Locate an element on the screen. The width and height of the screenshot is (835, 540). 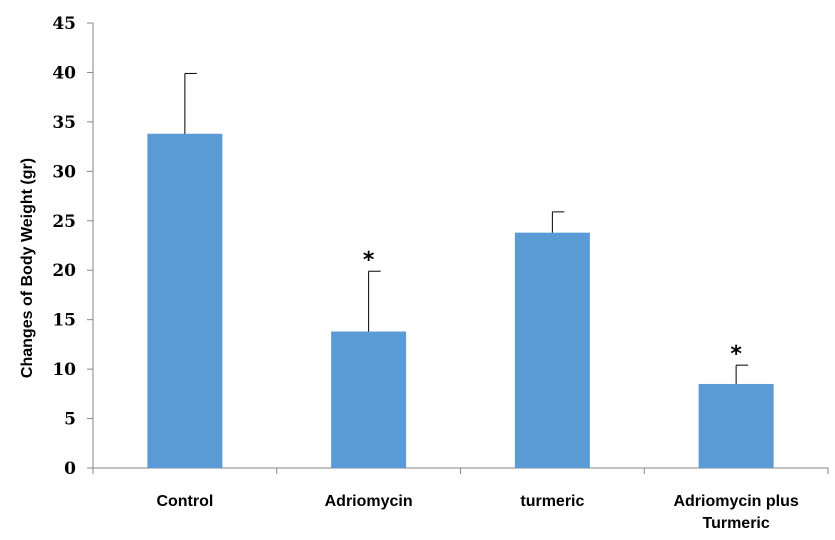
x-category-label: Control is located at coordinates (184, 501).